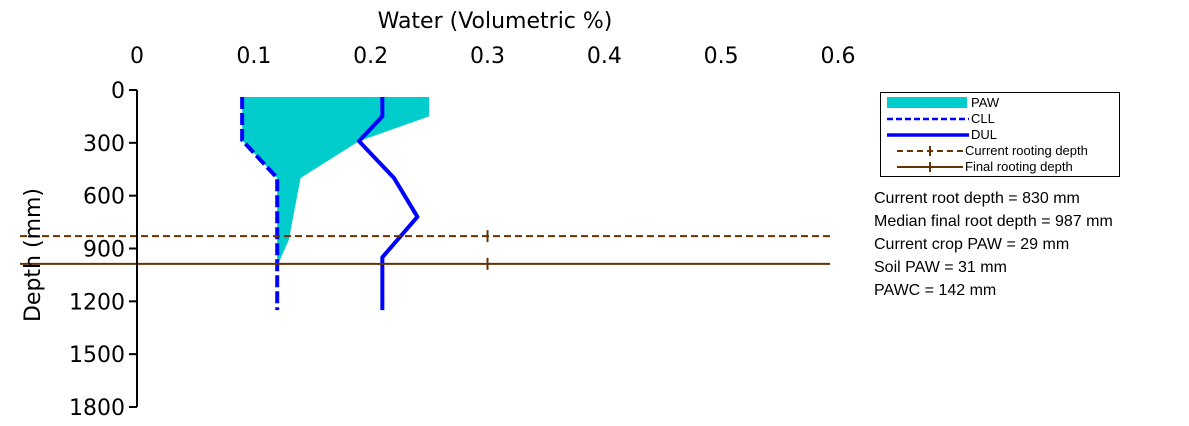 Image resolution: width=1189 pixels, height=426 pixels. Describe the element at coordinates (604, 56) in the screenshot. I see `x-tick-label: 0.4` at that location.